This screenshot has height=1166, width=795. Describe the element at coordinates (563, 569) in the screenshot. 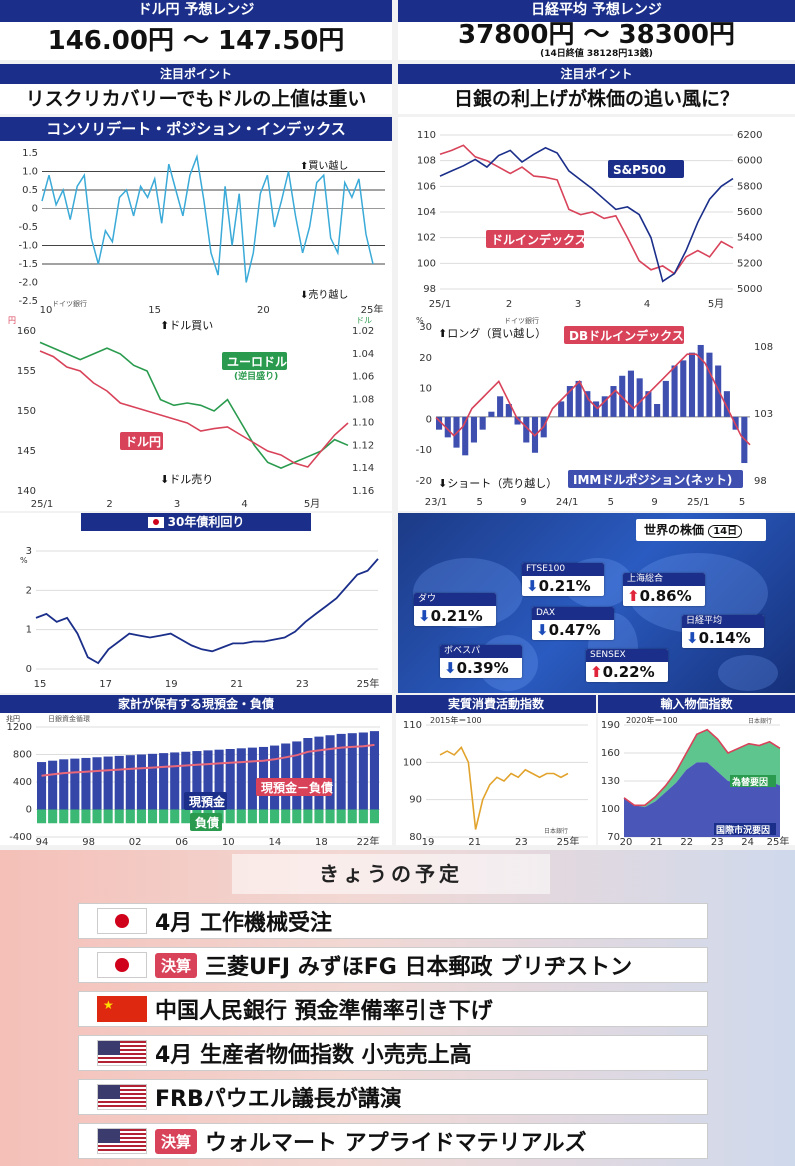

I see `uk-flag-icon: FTSE100` at that location.